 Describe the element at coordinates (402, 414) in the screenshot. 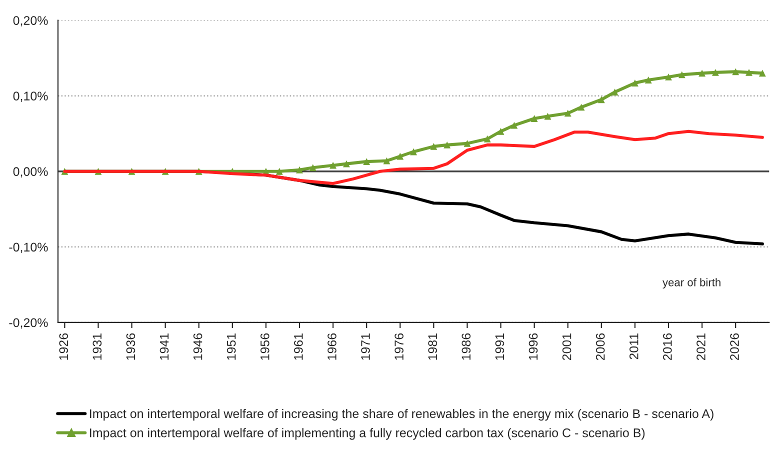

I see `legend-label: Impact on intertemporal welfare of increasing the share of renewables in the energy mix (scenario B - scenario A)` at that location.